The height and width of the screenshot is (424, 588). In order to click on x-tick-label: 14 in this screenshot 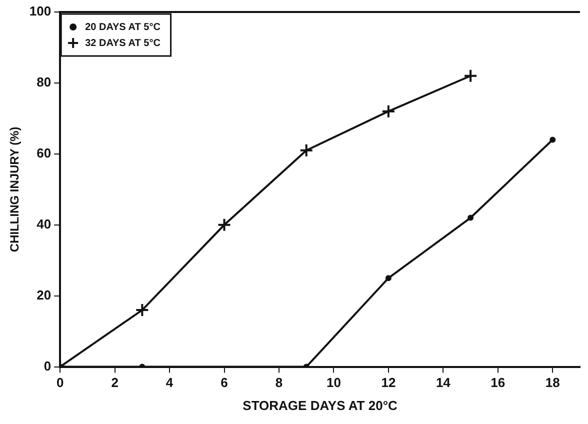, I will do `click(444, 382)`.